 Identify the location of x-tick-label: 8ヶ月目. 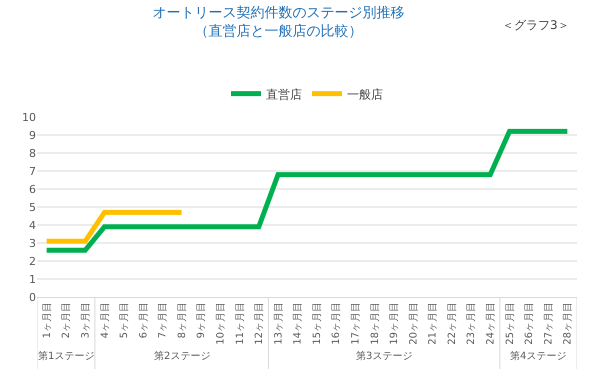
(182, 320).